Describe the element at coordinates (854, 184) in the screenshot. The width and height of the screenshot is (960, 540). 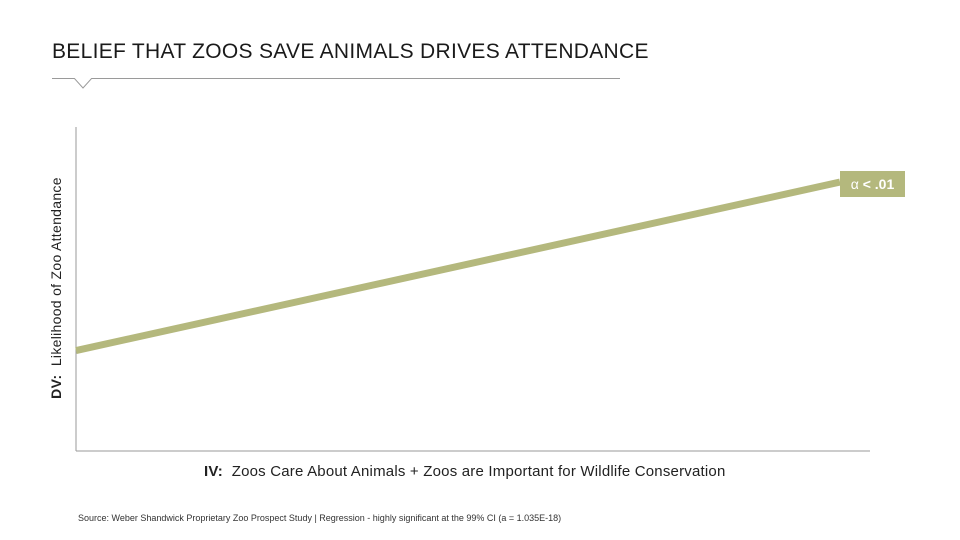
I see `alpha-symbol: α` at that location.